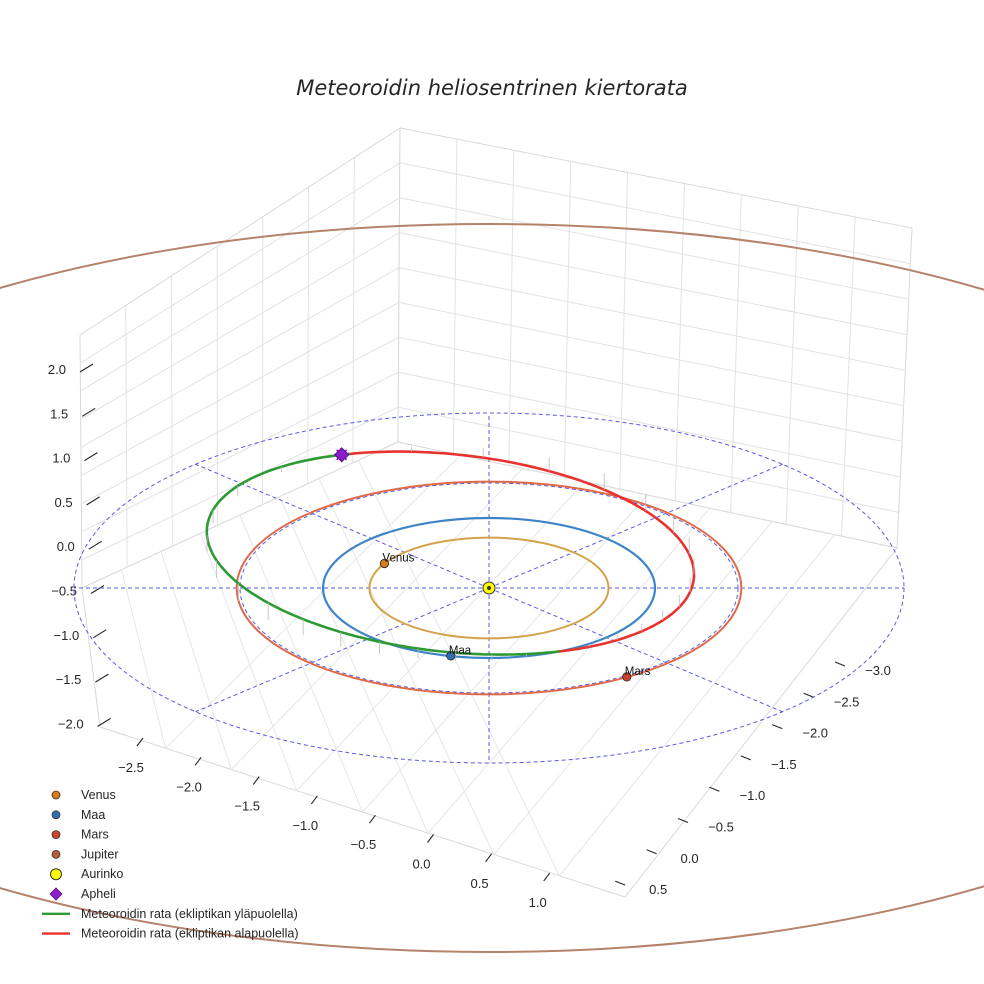 The image size is (984, 984). Describe the element at coordinates (66, 546) in the screenshot. I see `z-tick-label: 0.0` at that location.